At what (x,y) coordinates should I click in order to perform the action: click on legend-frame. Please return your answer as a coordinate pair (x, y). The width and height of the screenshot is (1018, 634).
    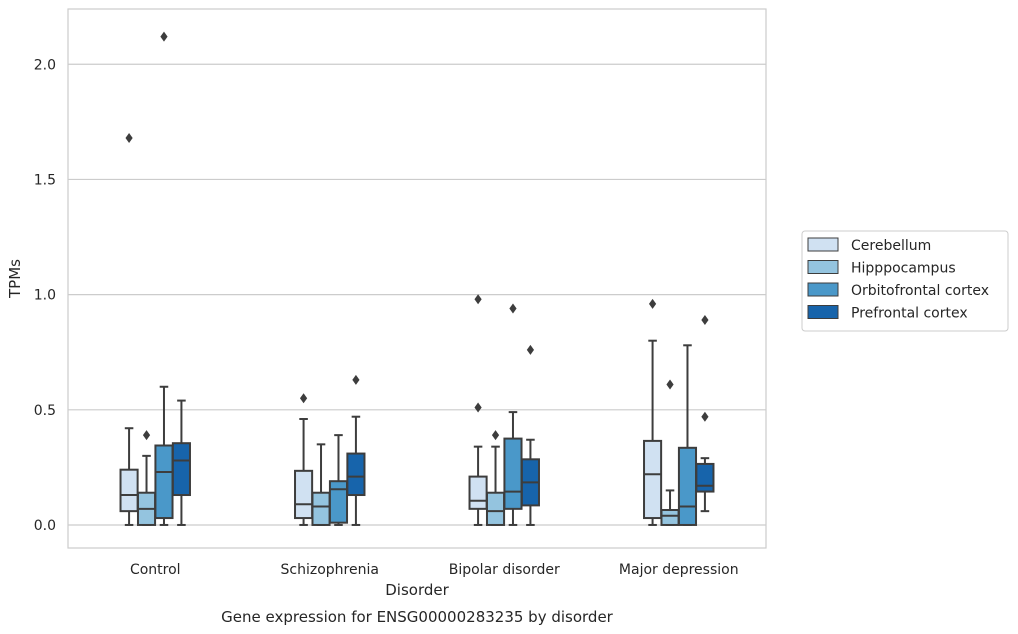
    Looking at the image, I should click on (905, 281).